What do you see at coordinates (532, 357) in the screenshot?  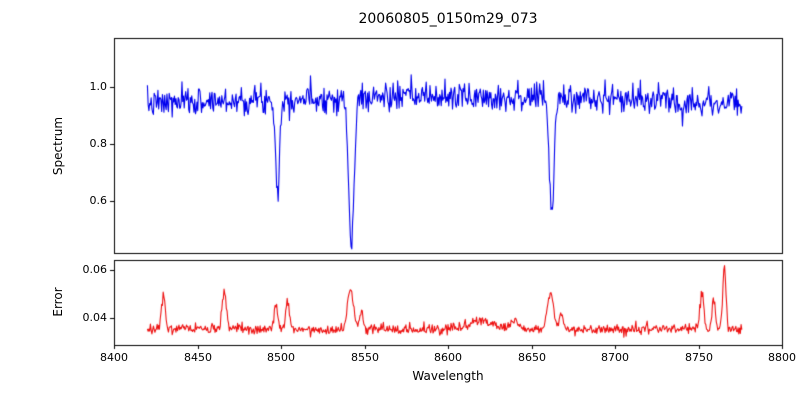 I see `x-tick-label: 8650` at bounding box center [532, 357].